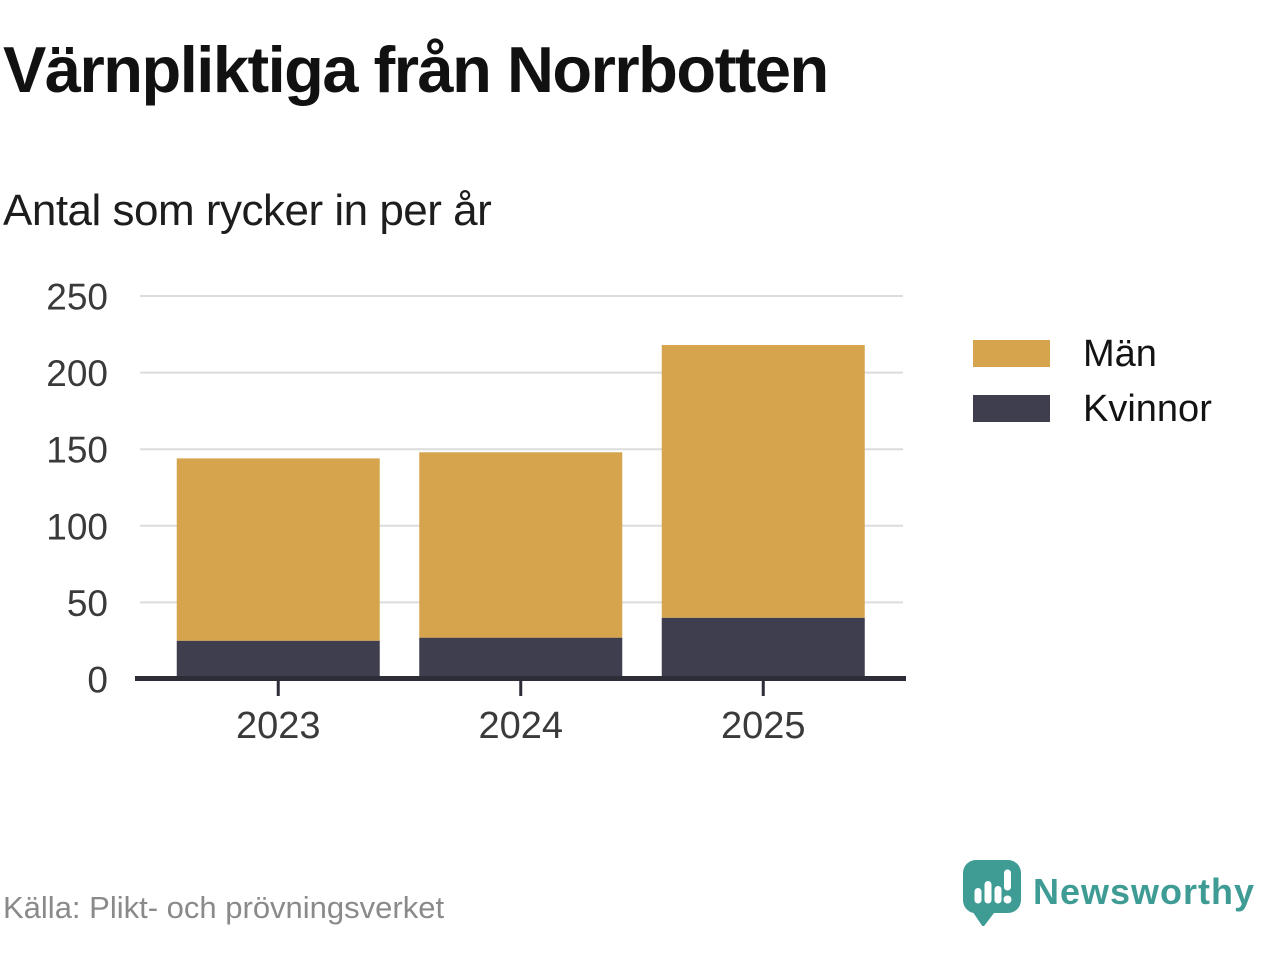  Describe the element at coordinates (247, 210) in the screenshot. I see `chart-subtitle: Antal som rycker in per år` at that location.